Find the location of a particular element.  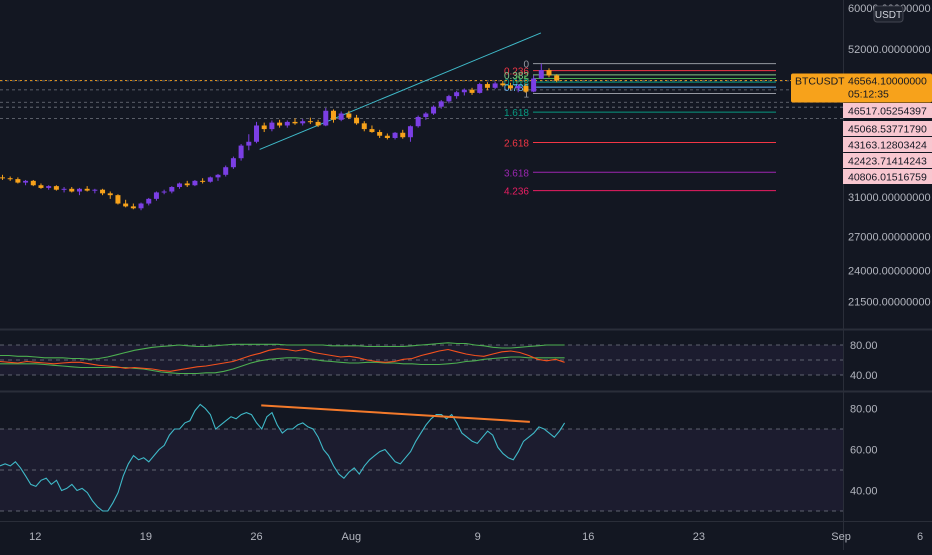

time-tick-label: 12 is located at coordinates (35, 537).